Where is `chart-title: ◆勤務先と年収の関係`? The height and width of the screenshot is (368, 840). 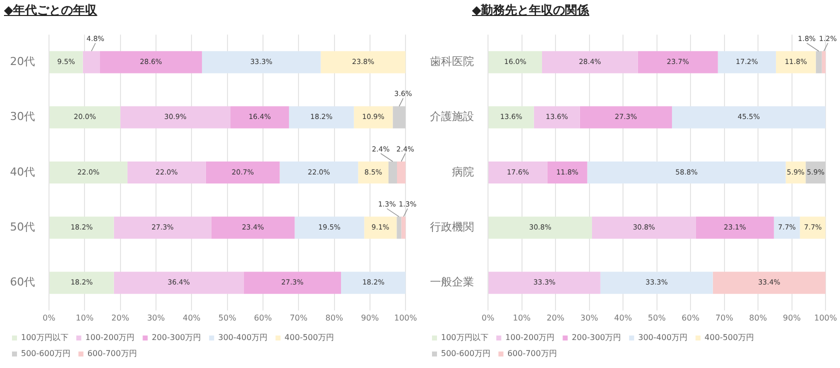
chart-title: ◆勤務先と年収の関係 is located at coordinates (531, 10).